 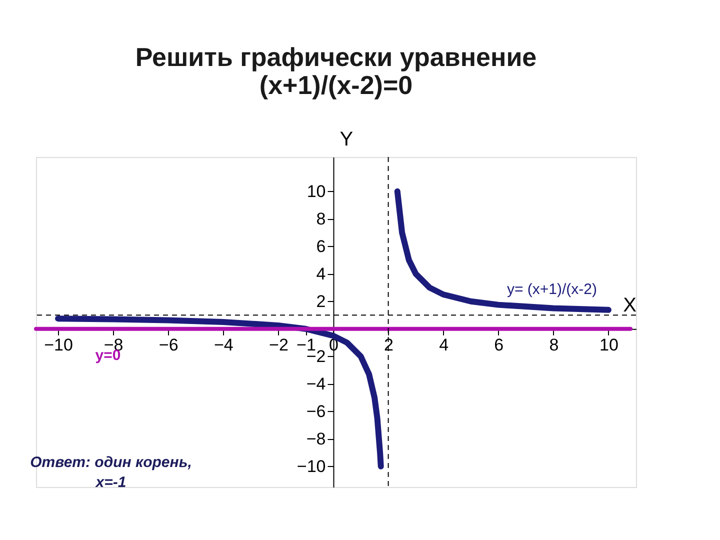 What do you see at coordinates (58, 344) in the screenshot?
I see `x-tick-label: −10` at bounding box center [58, 344].